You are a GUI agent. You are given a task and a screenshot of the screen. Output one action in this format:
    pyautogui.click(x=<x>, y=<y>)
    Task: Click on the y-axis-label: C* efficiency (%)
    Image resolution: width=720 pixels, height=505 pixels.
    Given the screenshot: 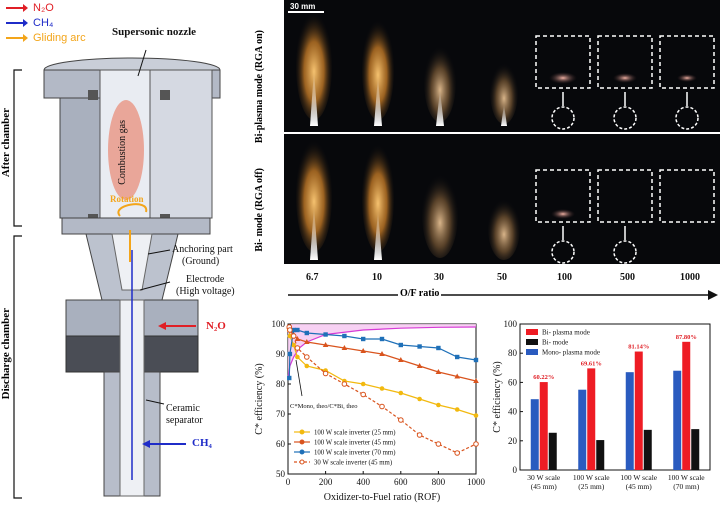 What is the action you would take?
    pyautogui.click(x=259, y=398)
    